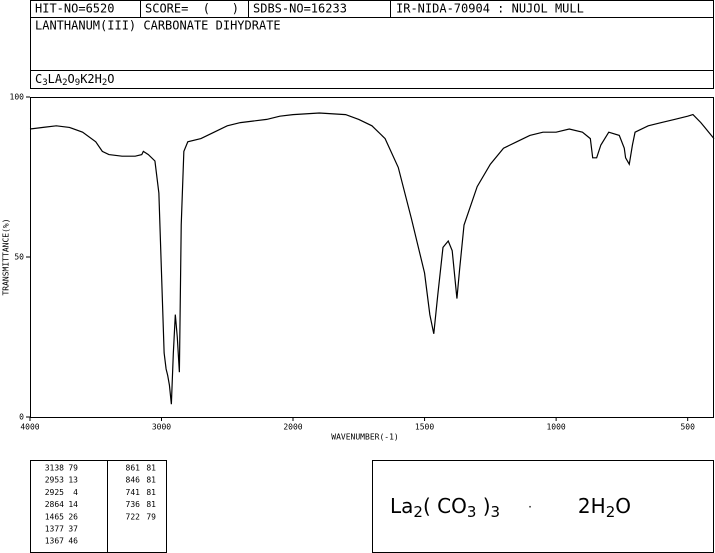 The width and height of the screenshot is (715, 553). What do you see at coordinates (133, 480) in the screenshot?
I see `peak-wavenumber: 846` at bounding box center [133, 480].